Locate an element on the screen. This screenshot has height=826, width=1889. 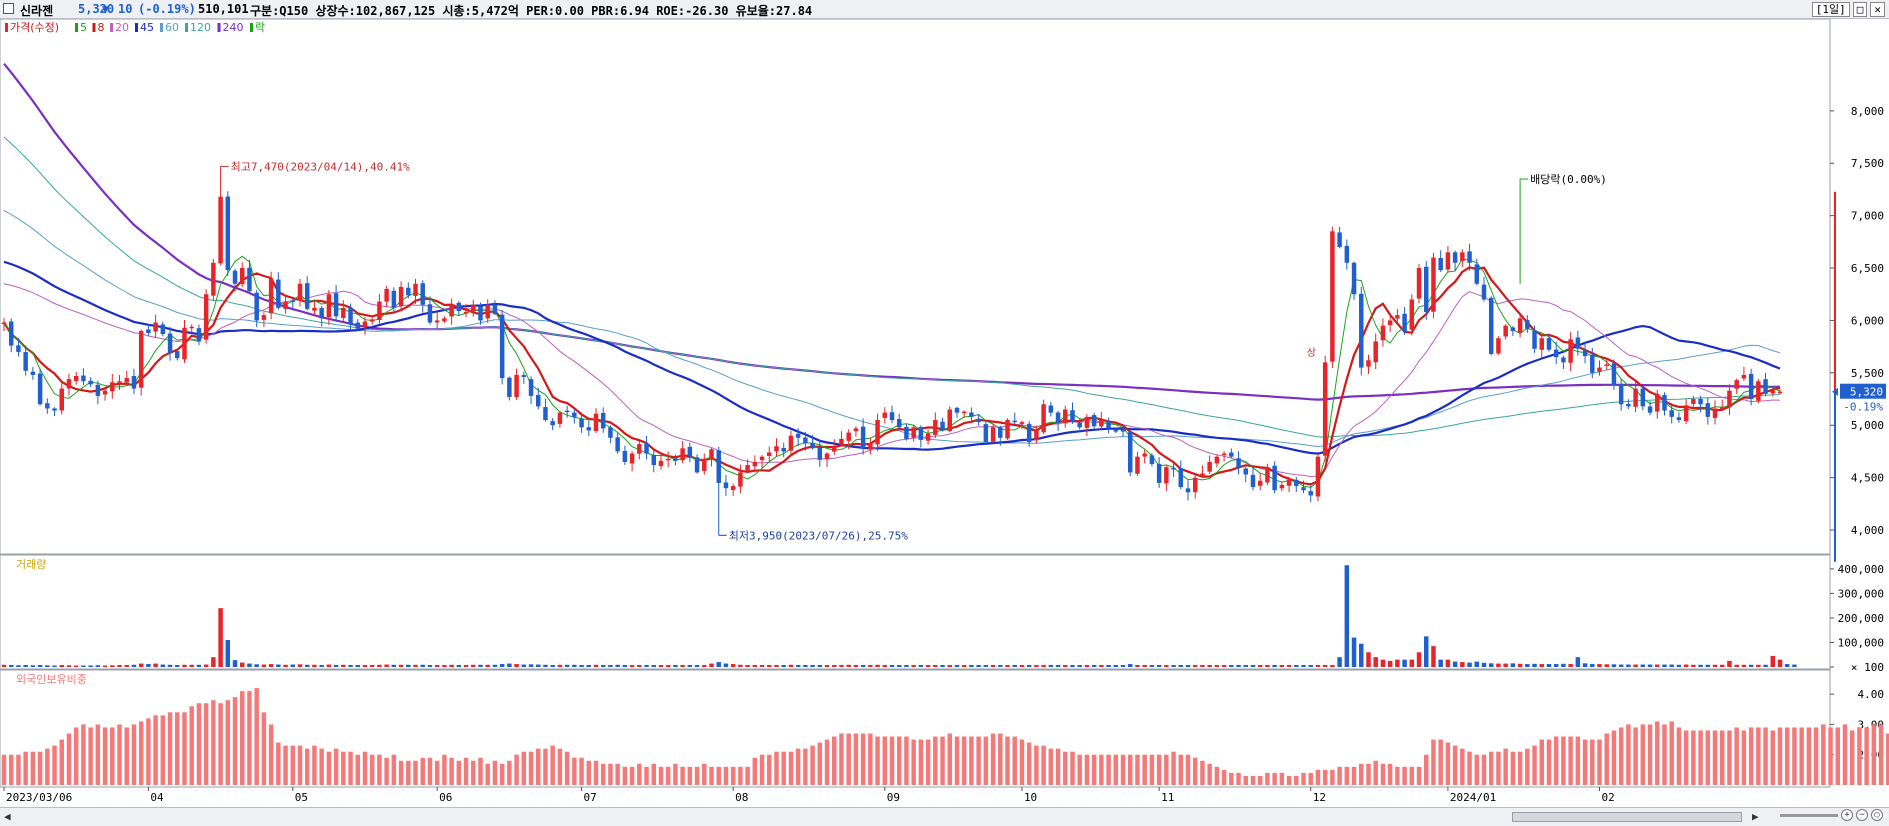
foreign-tick-label: 2.00 is located at coordinates (1871, 755).